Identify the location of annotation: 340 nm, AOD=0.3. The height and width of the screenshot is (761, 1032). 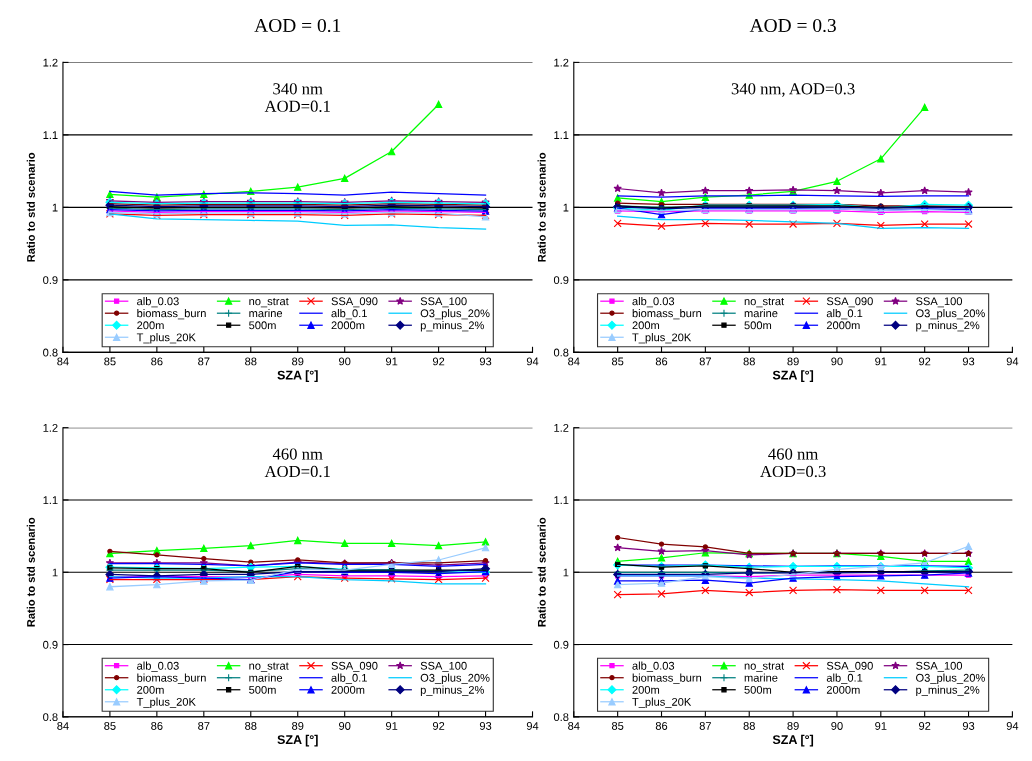
(793, 90).